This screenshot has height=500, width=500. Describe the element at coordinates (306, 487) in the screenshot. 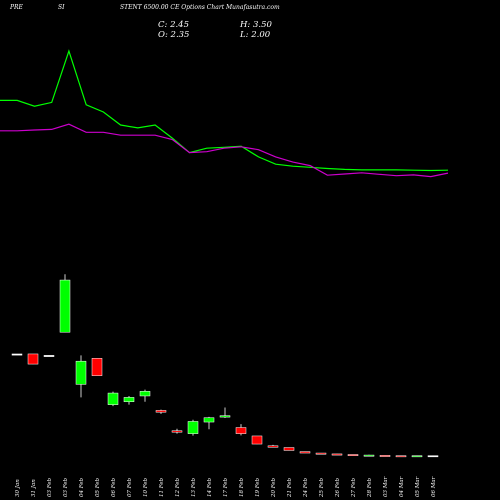

I see `x-tick-label: 24 Feb` at that location.